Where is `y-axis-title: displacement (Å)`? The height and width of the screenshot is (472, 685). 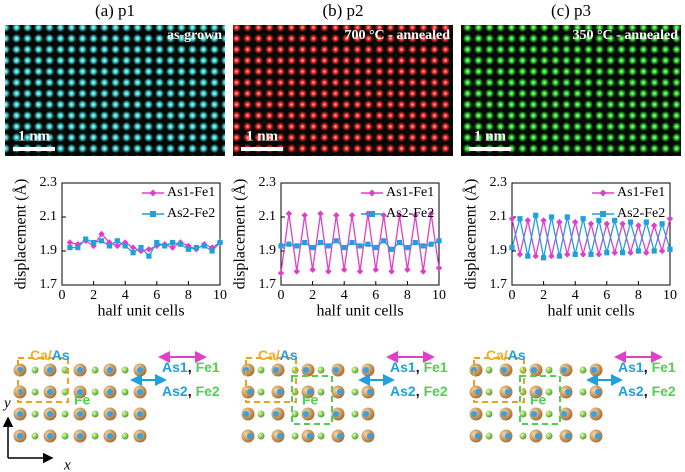
y-axis-title: displacement (Å) is located at coordinates (240, 234).